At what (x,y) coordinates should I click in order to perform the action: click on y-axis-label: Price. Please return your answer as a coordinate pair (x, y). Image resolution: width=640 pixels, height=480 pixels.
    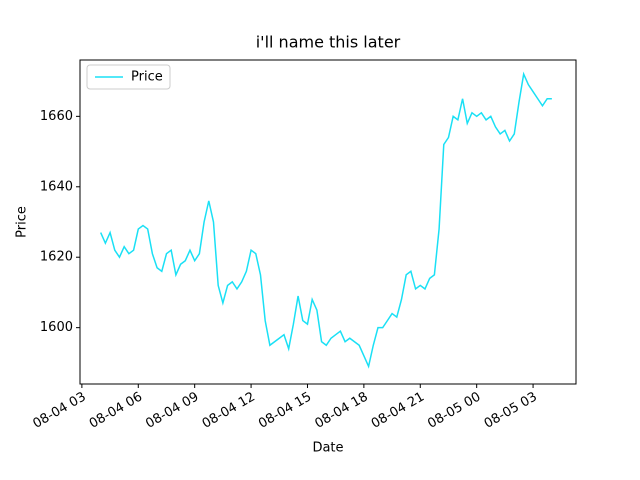
    Looking at the image, I should click on (22, 222).